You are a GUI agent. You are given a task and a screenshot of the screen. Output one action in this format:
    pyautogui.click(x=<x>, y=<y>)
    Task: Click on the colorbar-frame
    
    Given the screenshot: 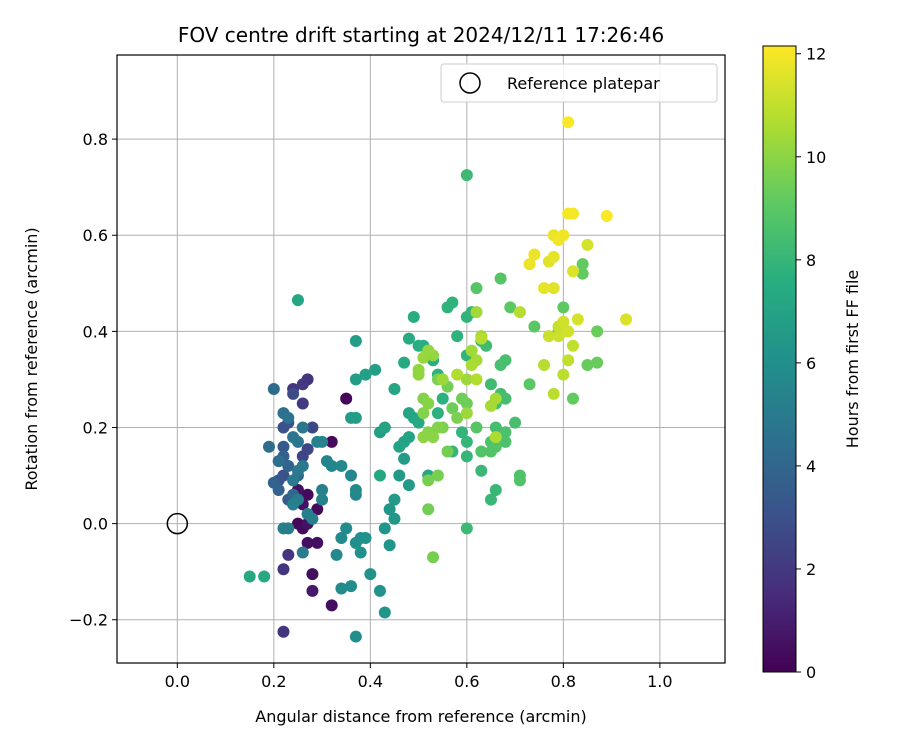 What is the action you would take?
    pyautogui.click(x=779, y=359)
    